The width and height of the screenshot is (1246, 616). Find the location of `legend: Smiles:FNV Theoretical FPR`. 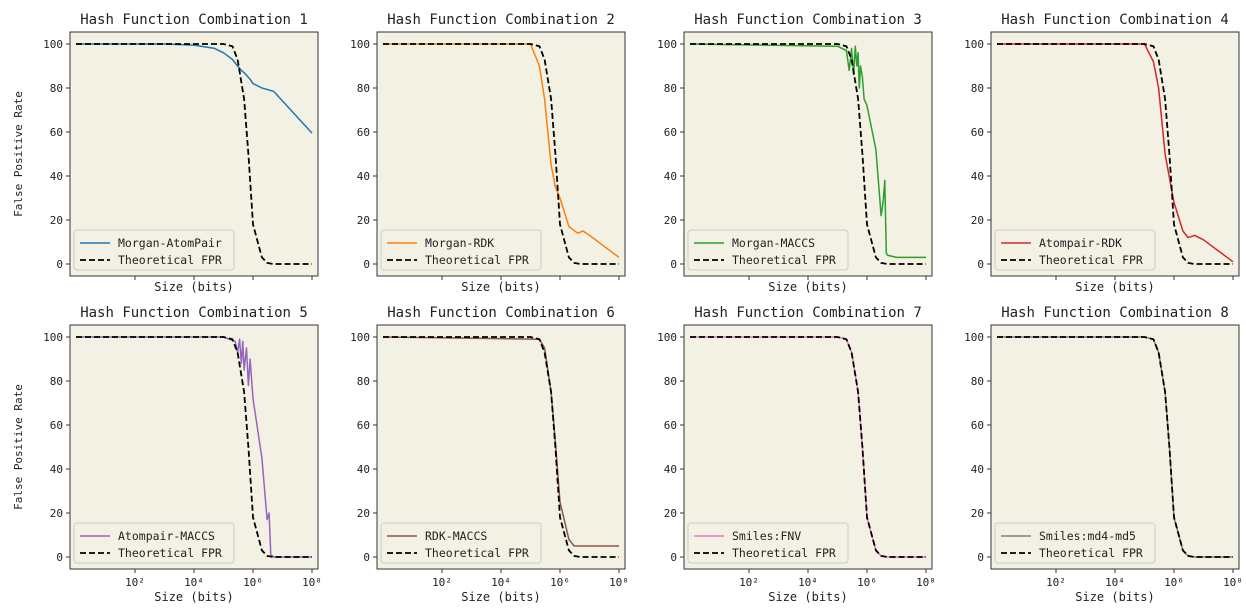

legend: Smiles:FNV Theoretical FPR is located at coordinates (768, 543).